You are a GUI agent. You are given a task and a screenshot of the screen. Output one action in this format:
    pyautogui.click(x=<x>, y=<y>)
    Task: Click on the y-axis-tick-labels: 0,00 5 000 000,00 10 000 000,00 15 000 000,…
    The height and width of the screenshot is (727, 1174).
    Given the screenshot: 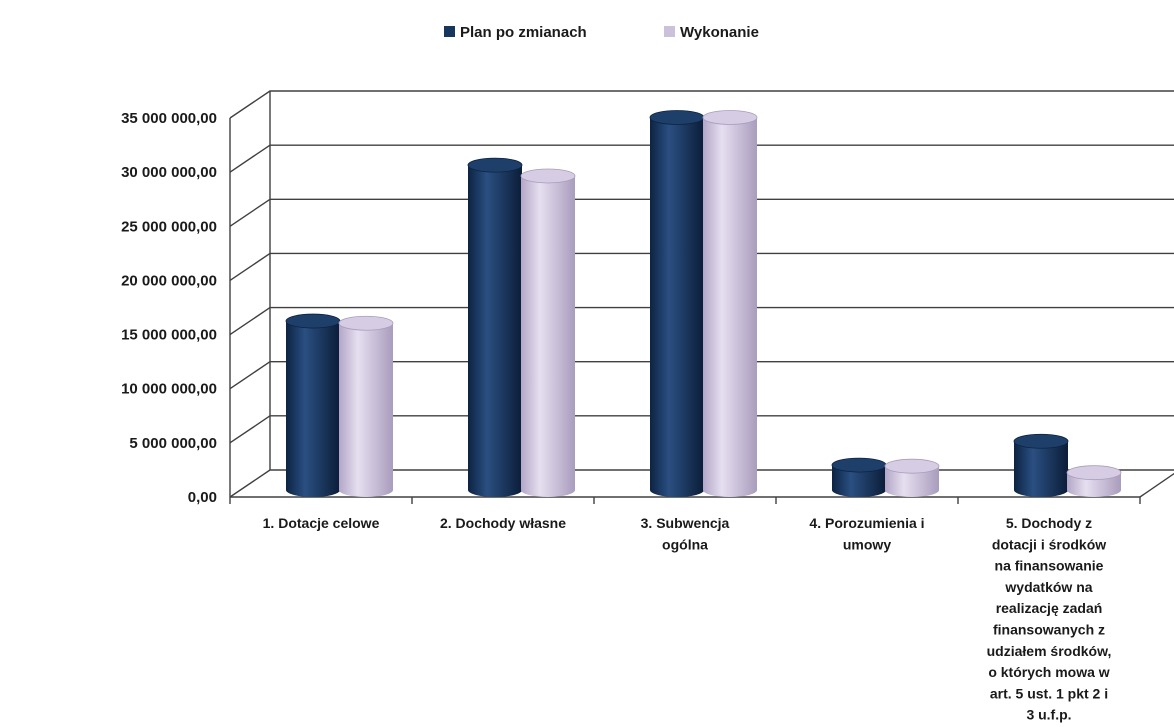 What is the action you would take?
    pyautogui.click(x=169, y=308)
    